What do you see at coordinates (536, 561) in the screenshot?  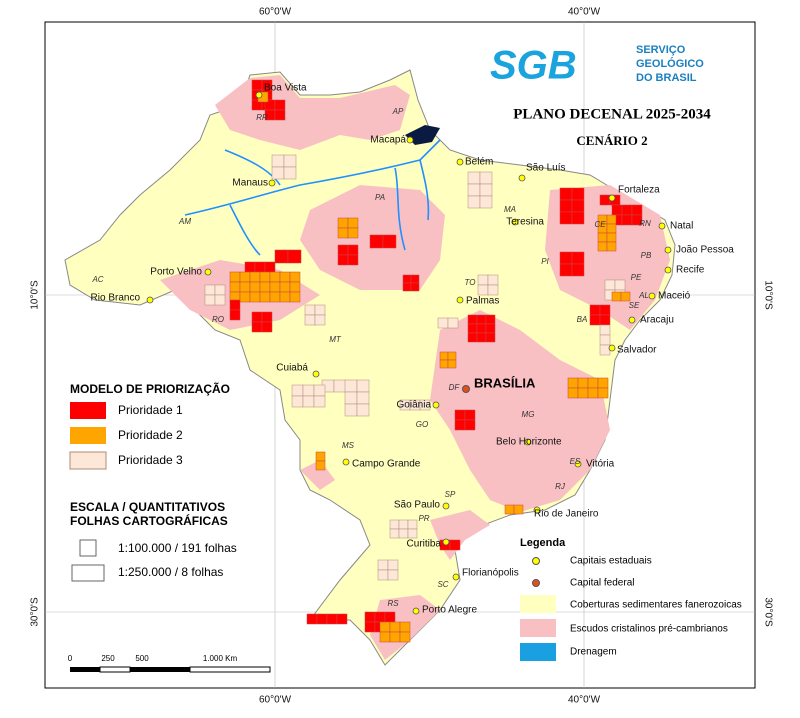 I see `legend-symbol` at bounding box center [536, 561].